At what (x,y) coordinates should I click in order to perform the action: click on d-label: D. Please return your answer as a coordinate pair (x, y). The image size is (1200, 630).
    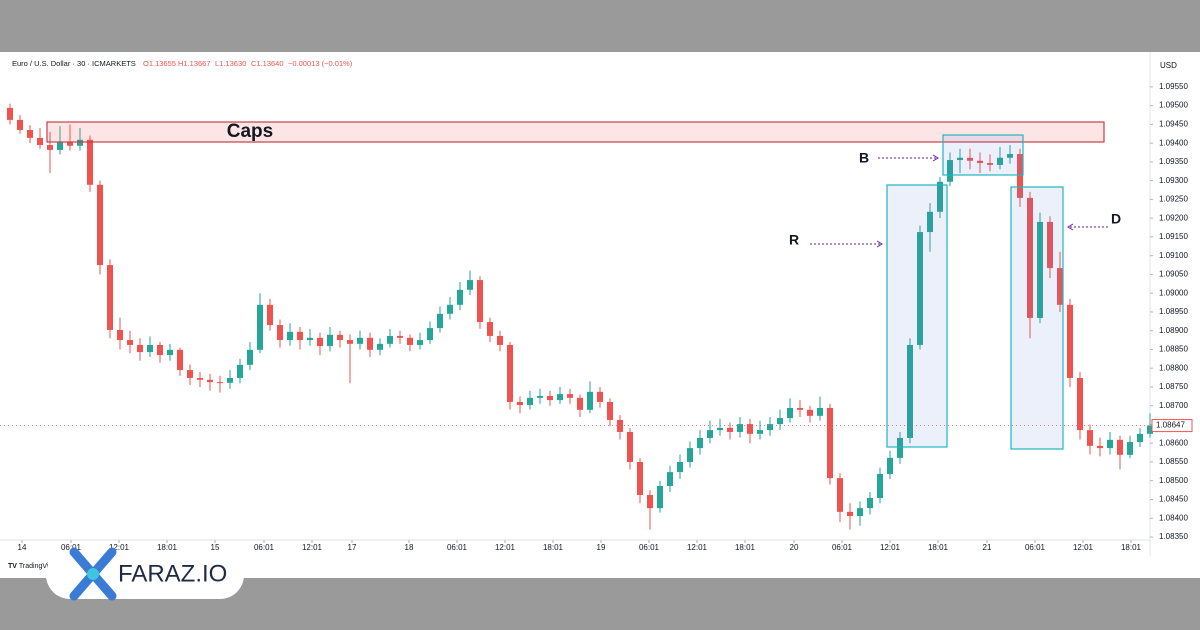
    Looking at the image, I should click on (1116, 219).